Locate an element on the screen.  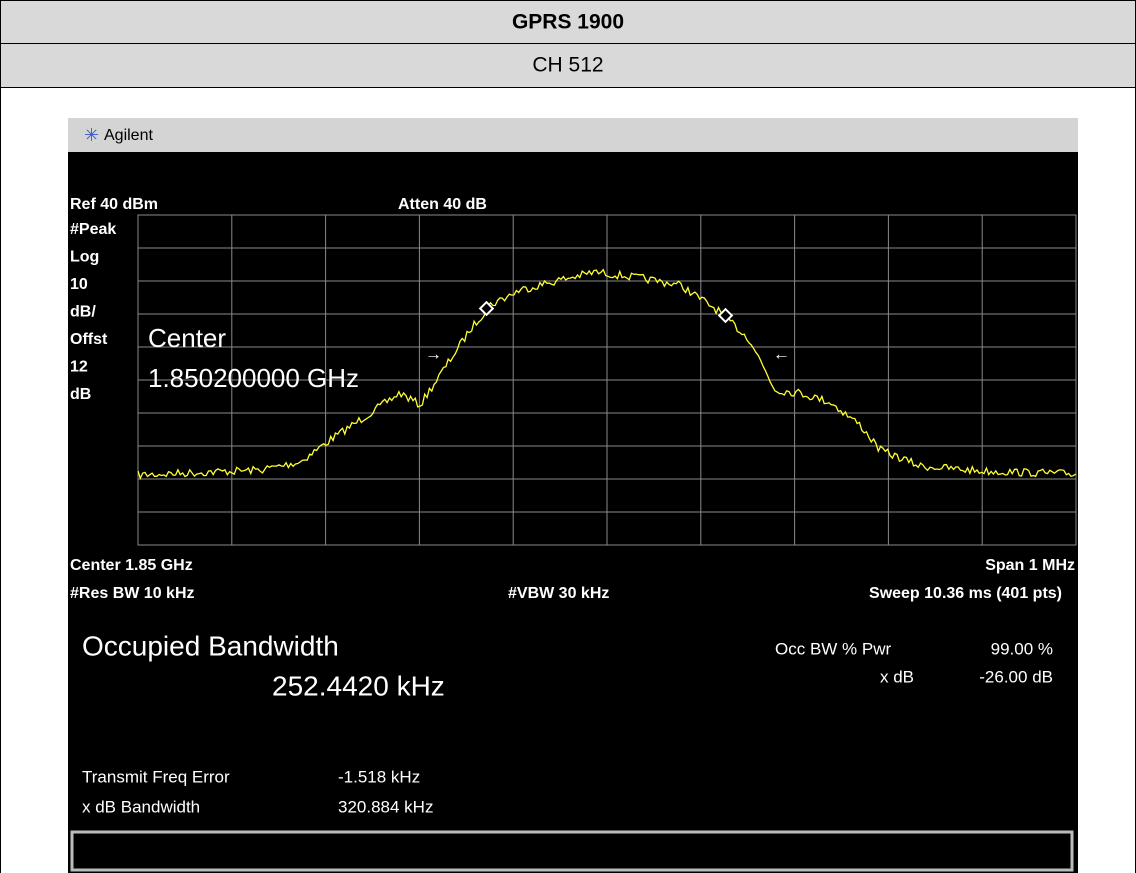
tx-err-label: Transmit Freq Error is located at coordinates (156, 776).